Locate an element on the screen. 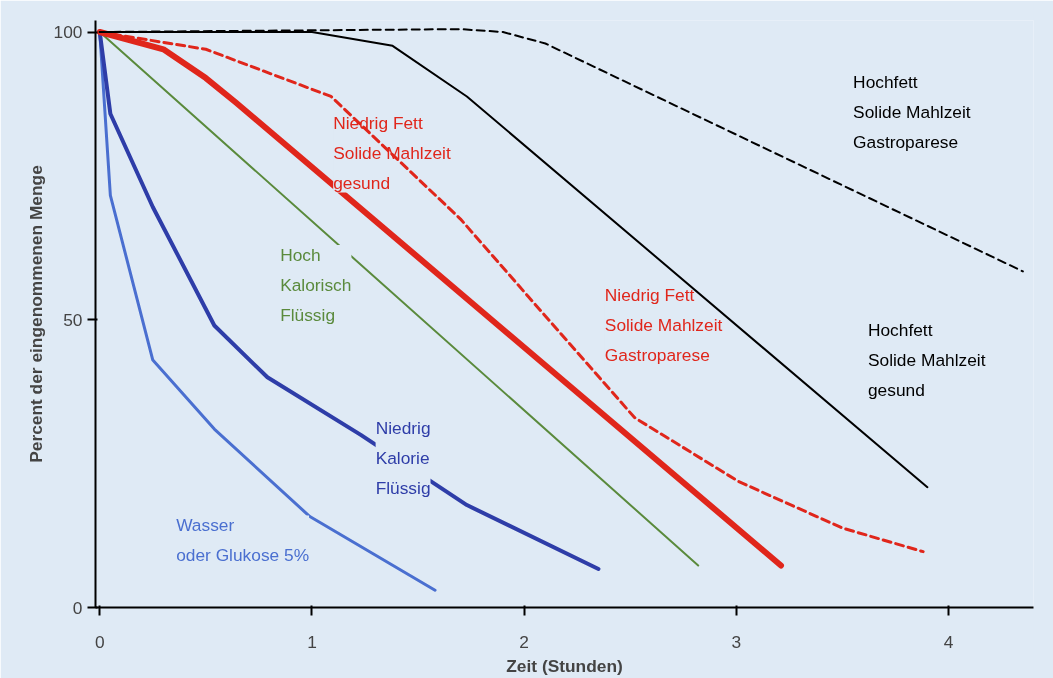 The image size is (1053, 678). series-label: Hochfett Solide Mahlzeit Gastroparese is located at coordinates (912, 112).